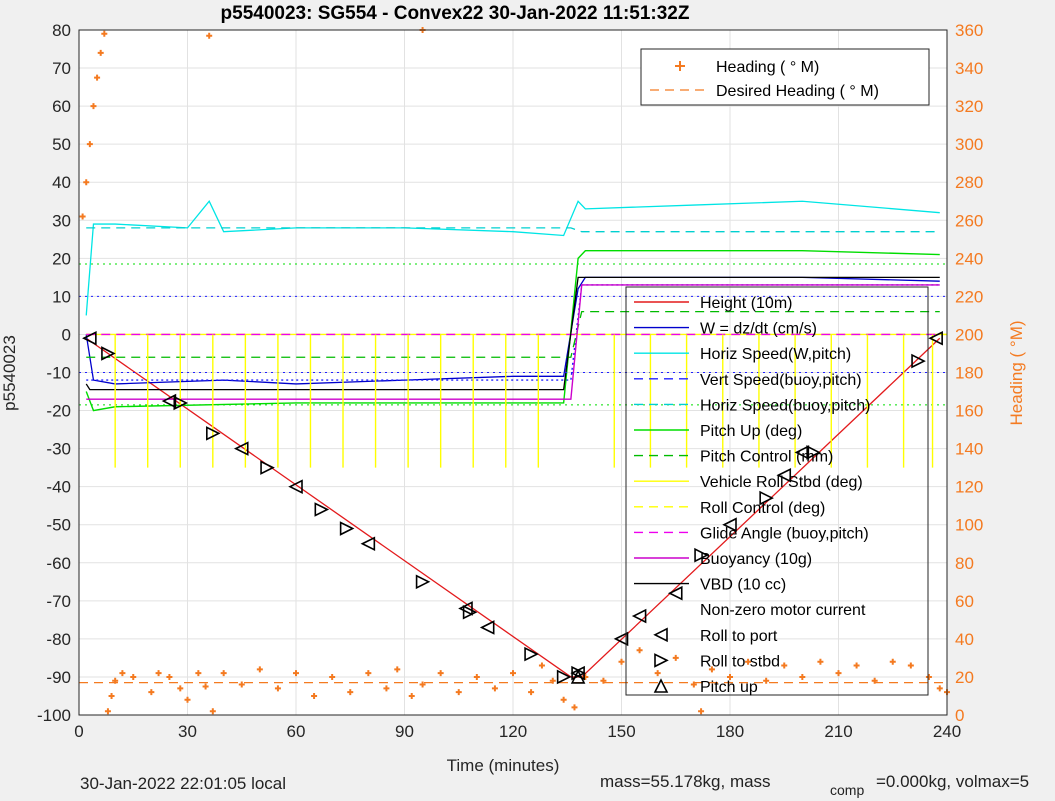 The width and height of the screenshot is (1055, 801). Describe the element at coordinates (784, 533) in the screenshot. I see `legend-main-label: Glide Angle (buoy,pitch)` at that location.